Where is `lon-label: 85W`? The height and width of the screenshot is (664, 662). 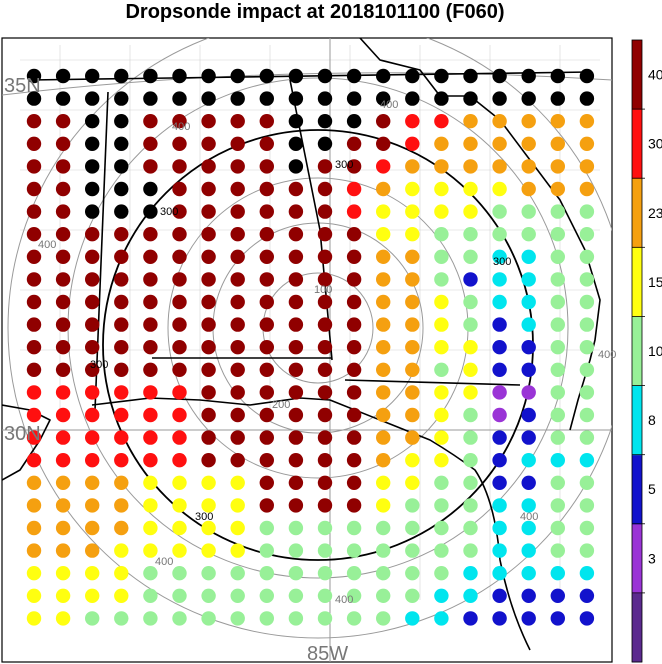
lon-label: 85W is located at coordinates (327, 653).